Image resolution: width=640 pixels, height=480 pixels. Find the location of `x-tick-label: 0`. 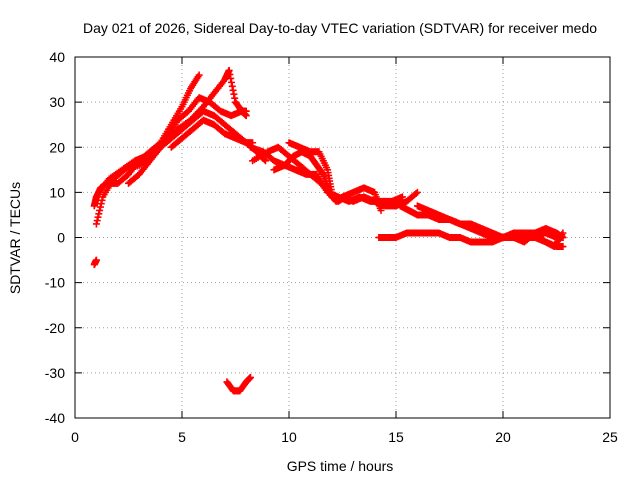

x-tick-label: 0 is located at coordinates (75, 437).